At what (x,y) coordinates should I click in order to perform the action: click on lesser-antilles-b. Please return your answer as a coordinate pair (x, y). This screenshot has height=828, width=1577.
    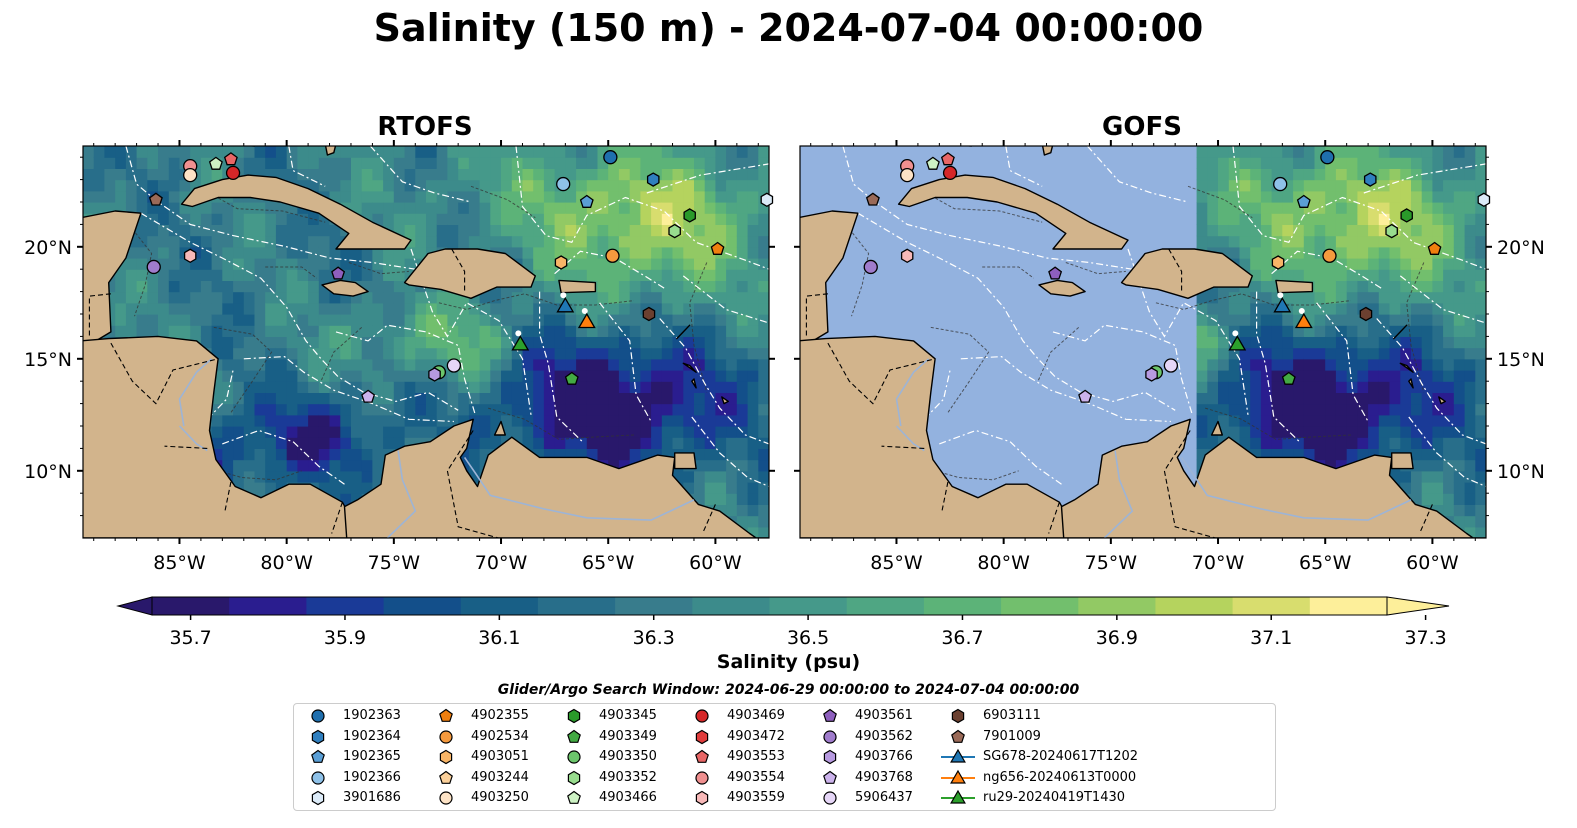
    Looking at the image, I should click on (1406, 367).